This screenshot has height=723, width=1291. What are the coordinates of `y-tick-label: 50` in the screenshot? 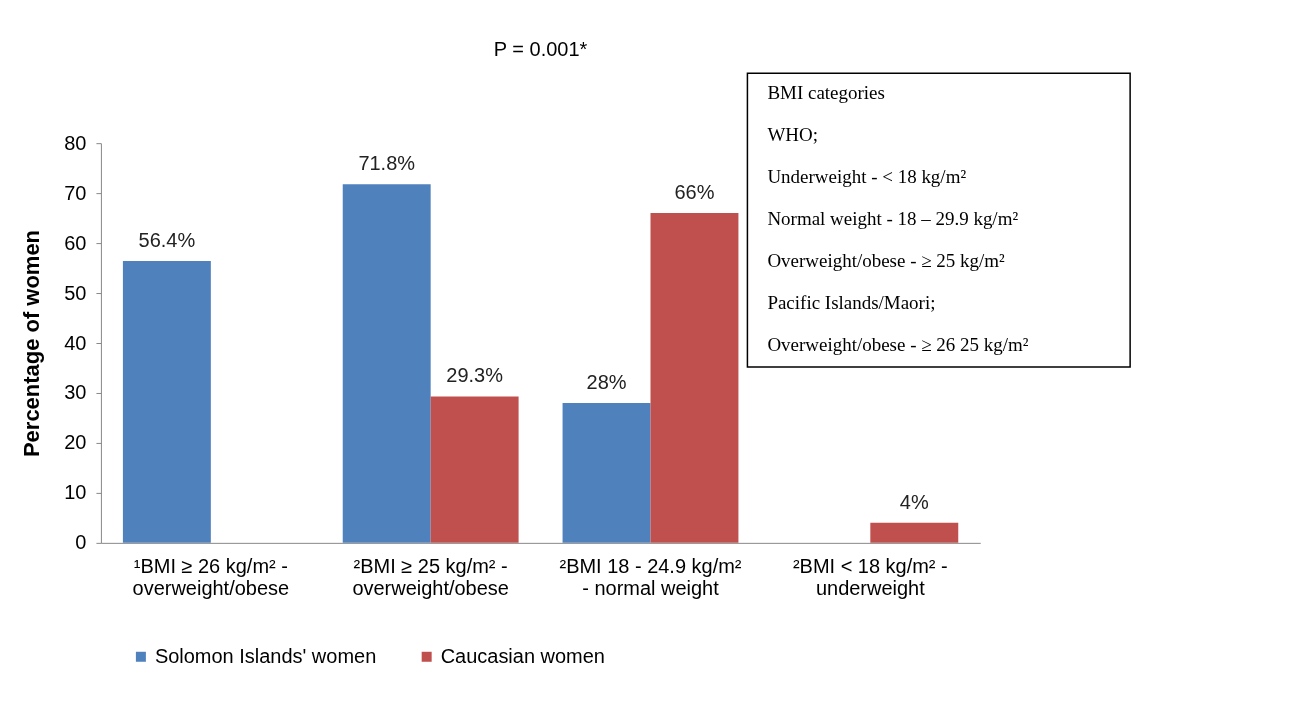 It's located at (75, 292).